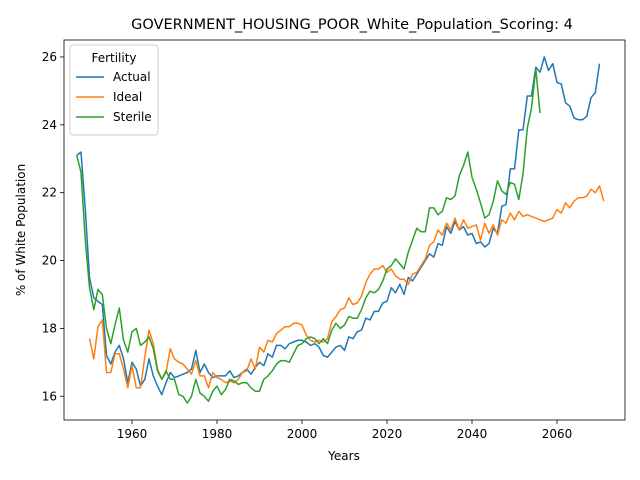 The image size is (640, 480). What do you see at coordinates (557, 434) in the screenshot?
I see `x-tick-label: 2060` at bounding box center [557, 434].